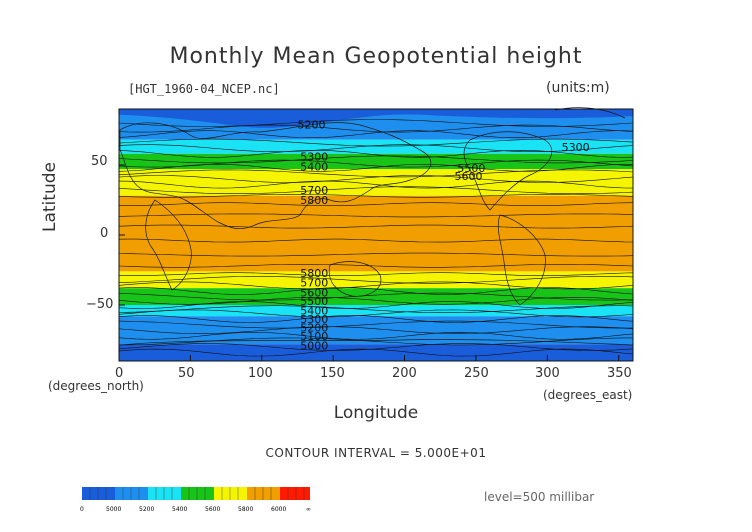  What do you see at coordinates (260, 373) in the screenshot?
I see `x-tick-100: 100` at bounding box center [260, 373].